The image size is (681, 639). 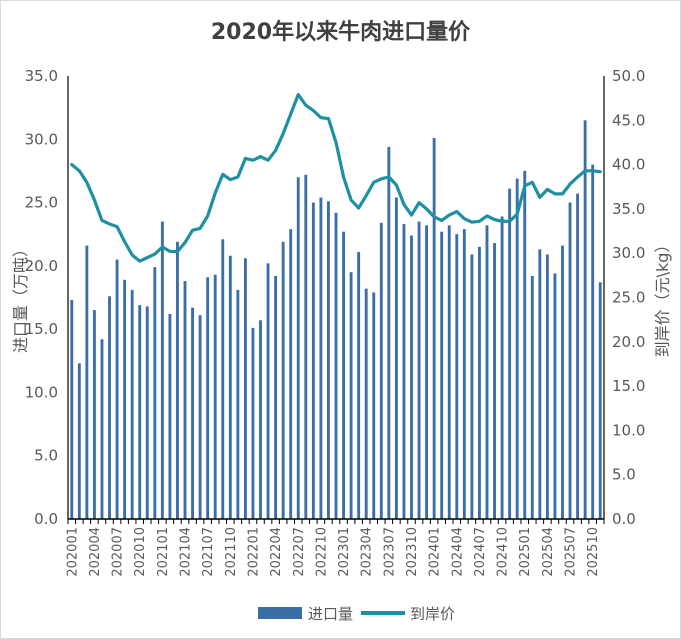 What do you see at coordinates (628, 165) in the screenshot?
I see `y-right-tick-label: 40.0` at bounding box center [628, 165].